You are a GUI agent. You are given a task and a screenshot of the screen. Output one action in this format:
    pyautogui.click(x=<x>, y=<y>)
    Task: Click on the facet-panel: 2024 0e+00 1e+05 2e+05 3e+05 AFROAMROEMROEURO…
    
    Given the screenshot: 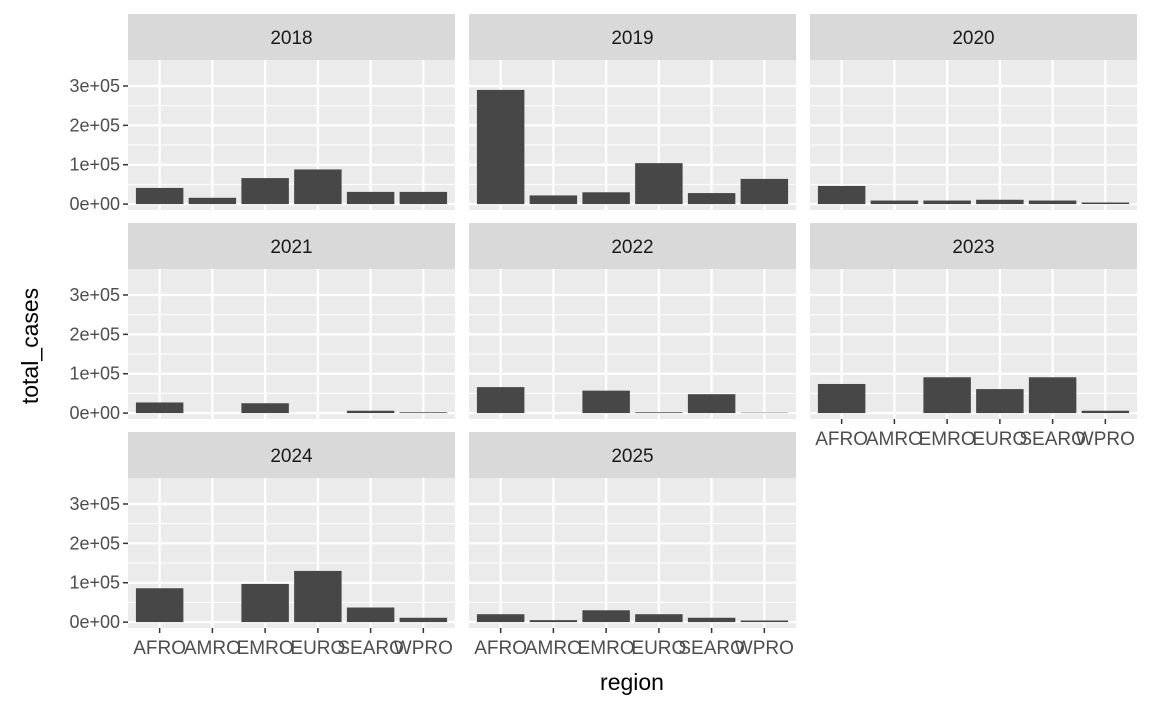 What is the action you would take?
    pyautogui.click(x=262, y=545)
    